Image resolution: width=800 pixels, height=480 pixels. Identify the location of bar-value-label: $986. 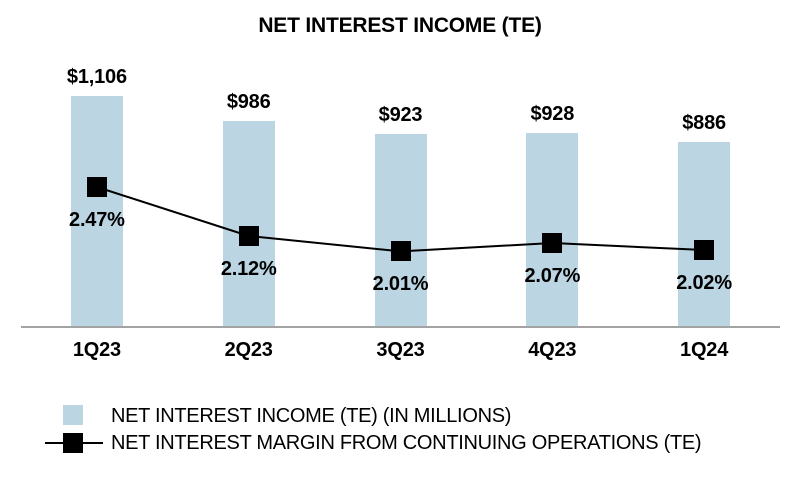
(248, 102).